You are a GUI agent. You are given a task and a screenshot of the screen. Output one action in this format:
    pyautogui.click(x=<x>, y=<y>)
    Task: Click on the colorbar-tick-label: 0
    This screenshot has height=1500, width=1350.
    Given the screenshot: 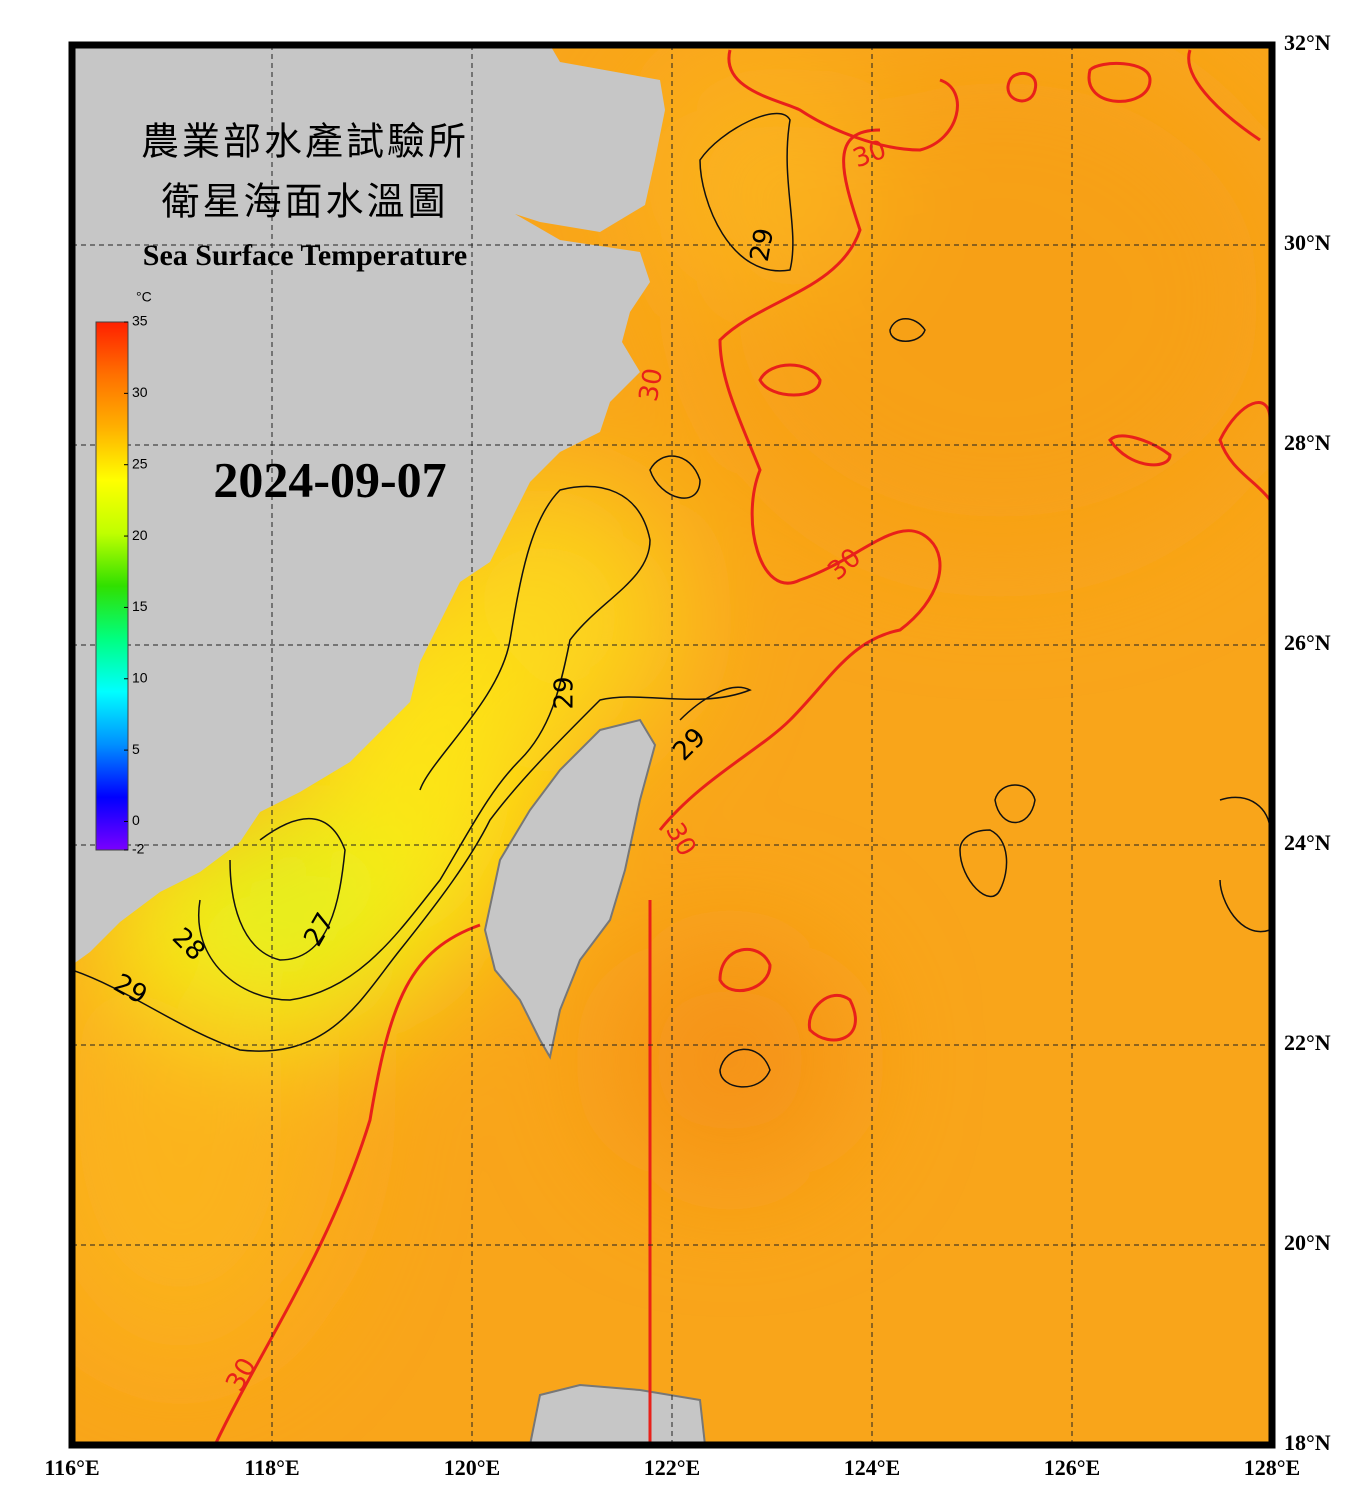 What is the action you would take?
    pyautogui.click(x=136, y=820)
    